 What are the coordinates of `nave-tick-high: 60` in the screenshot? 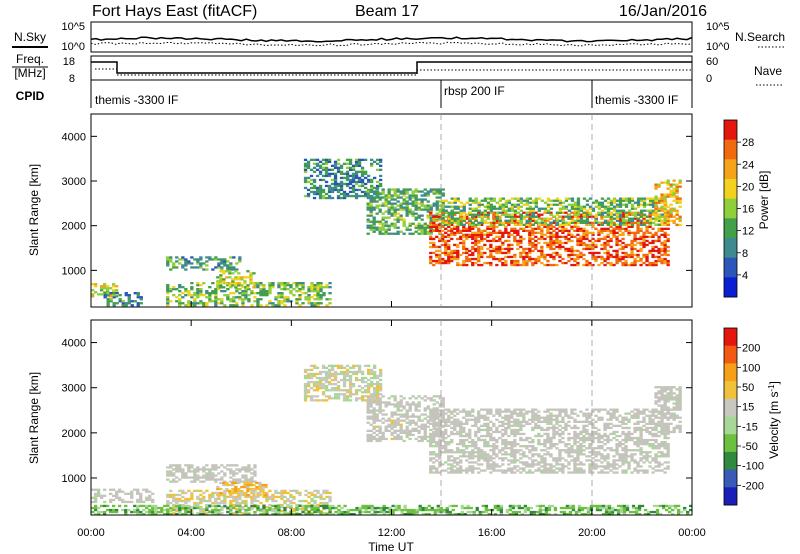 It's located at (712, 62).